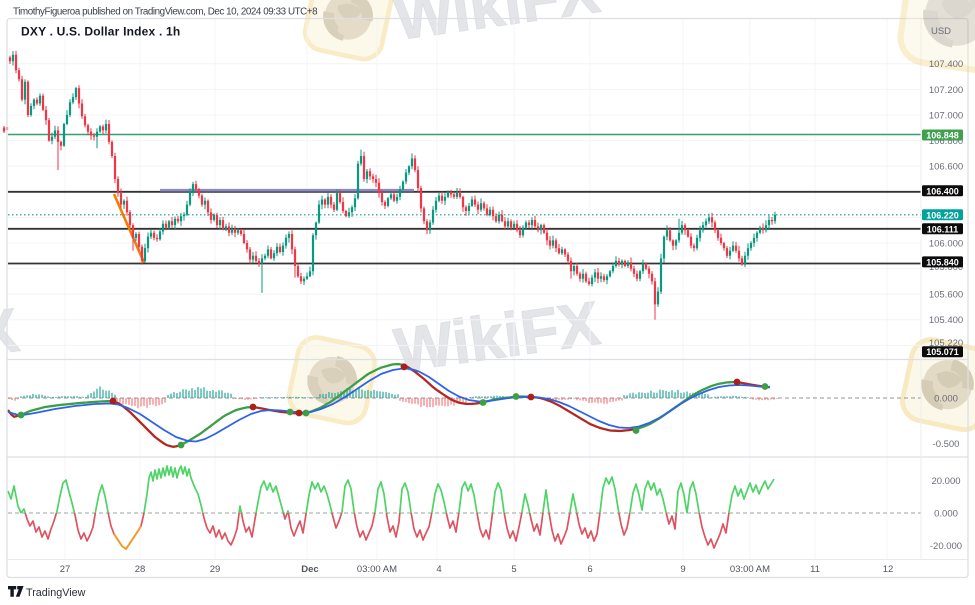 This screenshot has height=605, width=975. What do you see at coordinates (942, 191) in the screenshot?
I see `svg-text: 106.400` at bounding box center [942, 191].